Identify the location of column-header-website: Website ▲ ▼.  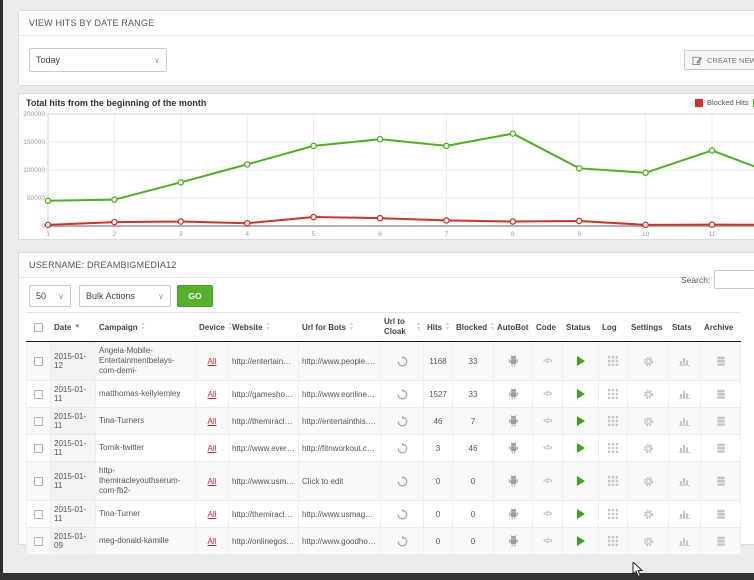
(251, 326).